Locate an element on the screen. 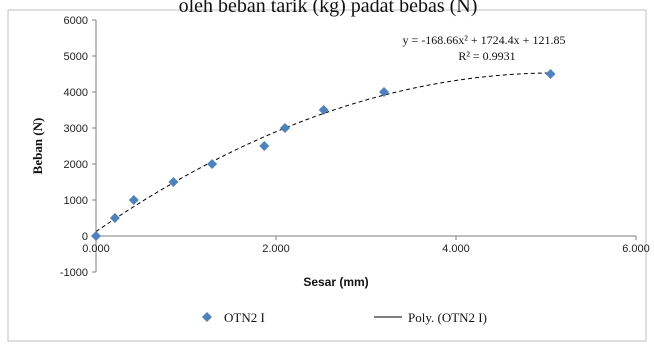  x-tick-label: 0.000 is located at coordinates (96, 249).